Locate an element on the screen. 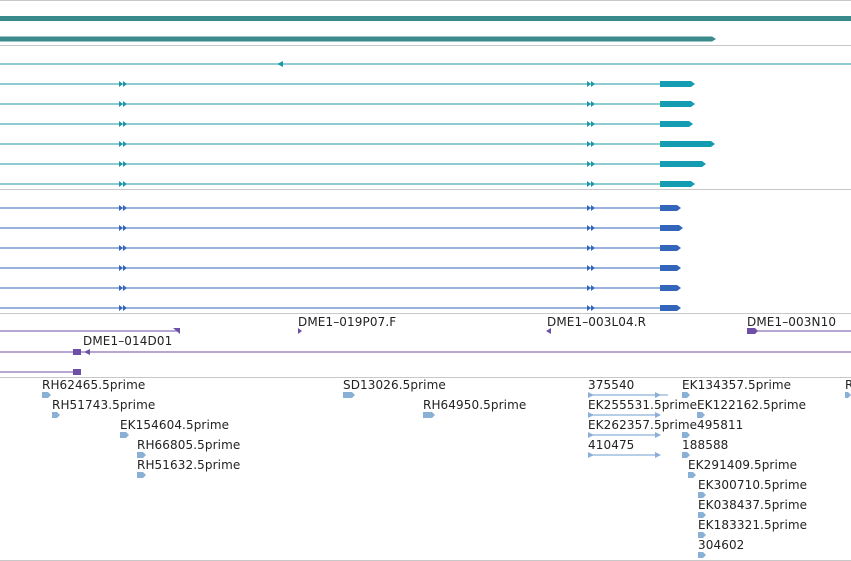  est-label: EK183321.5prime is located at coordinates (753, 525).